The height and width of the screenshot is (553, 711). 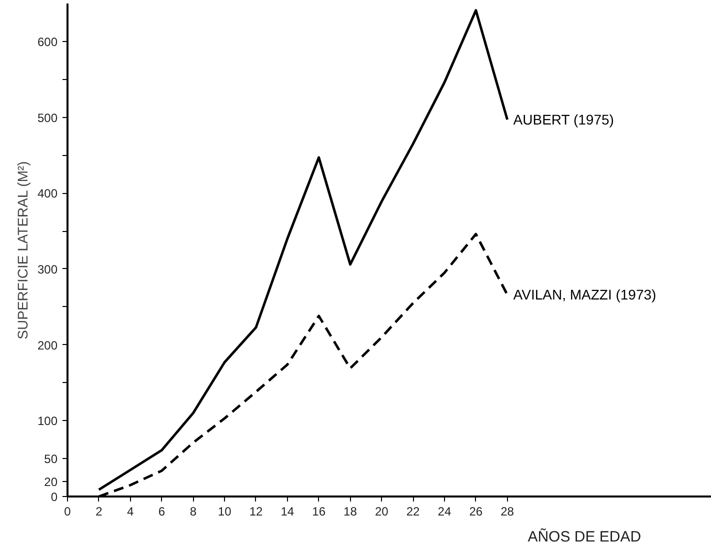 What do you see at coordinates (54, 497) in the screenshot?
I see `y-tick-label: 0` at bounding box center [54, 497].